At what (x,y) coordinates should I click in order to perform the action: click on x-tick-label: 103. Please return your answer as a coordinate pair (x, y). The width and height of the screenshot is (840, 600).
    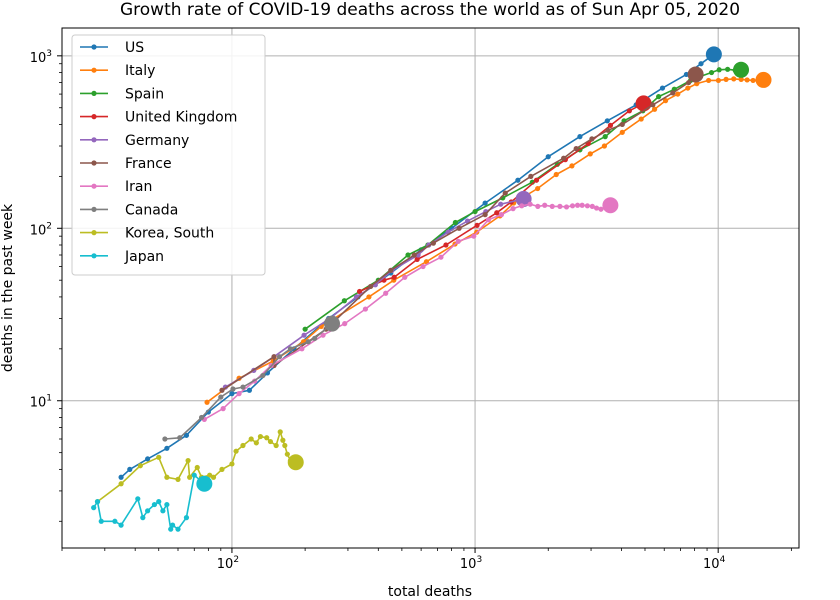
    Looking at the image, I should click on (471, 563).